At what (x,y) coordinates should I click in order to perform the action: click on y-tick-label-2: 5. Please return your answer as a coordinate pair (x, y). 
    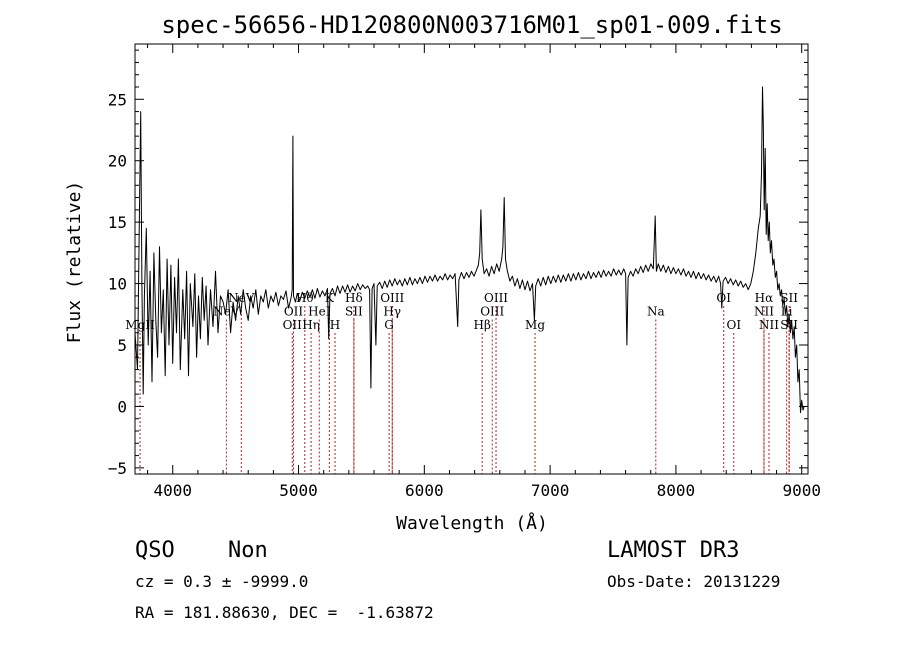
    Looking at the image, I should click on (122, 345).